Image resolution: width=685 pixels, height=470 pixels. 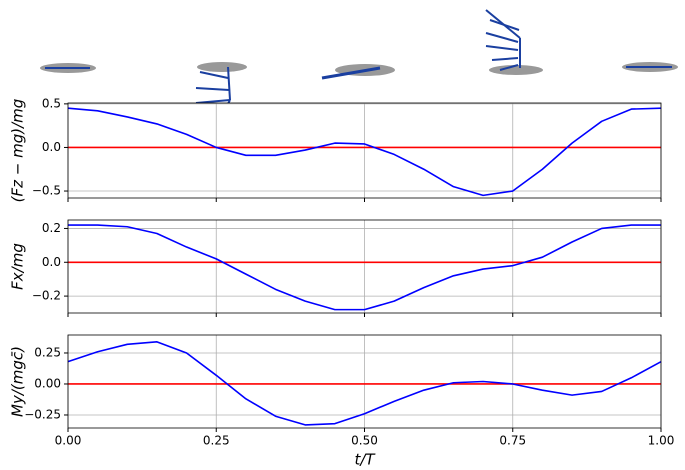 What do you see at coordinates (365, 460) in the screenshot?
I see `x-axis-label: t/T` at bounding box center [365, 460].